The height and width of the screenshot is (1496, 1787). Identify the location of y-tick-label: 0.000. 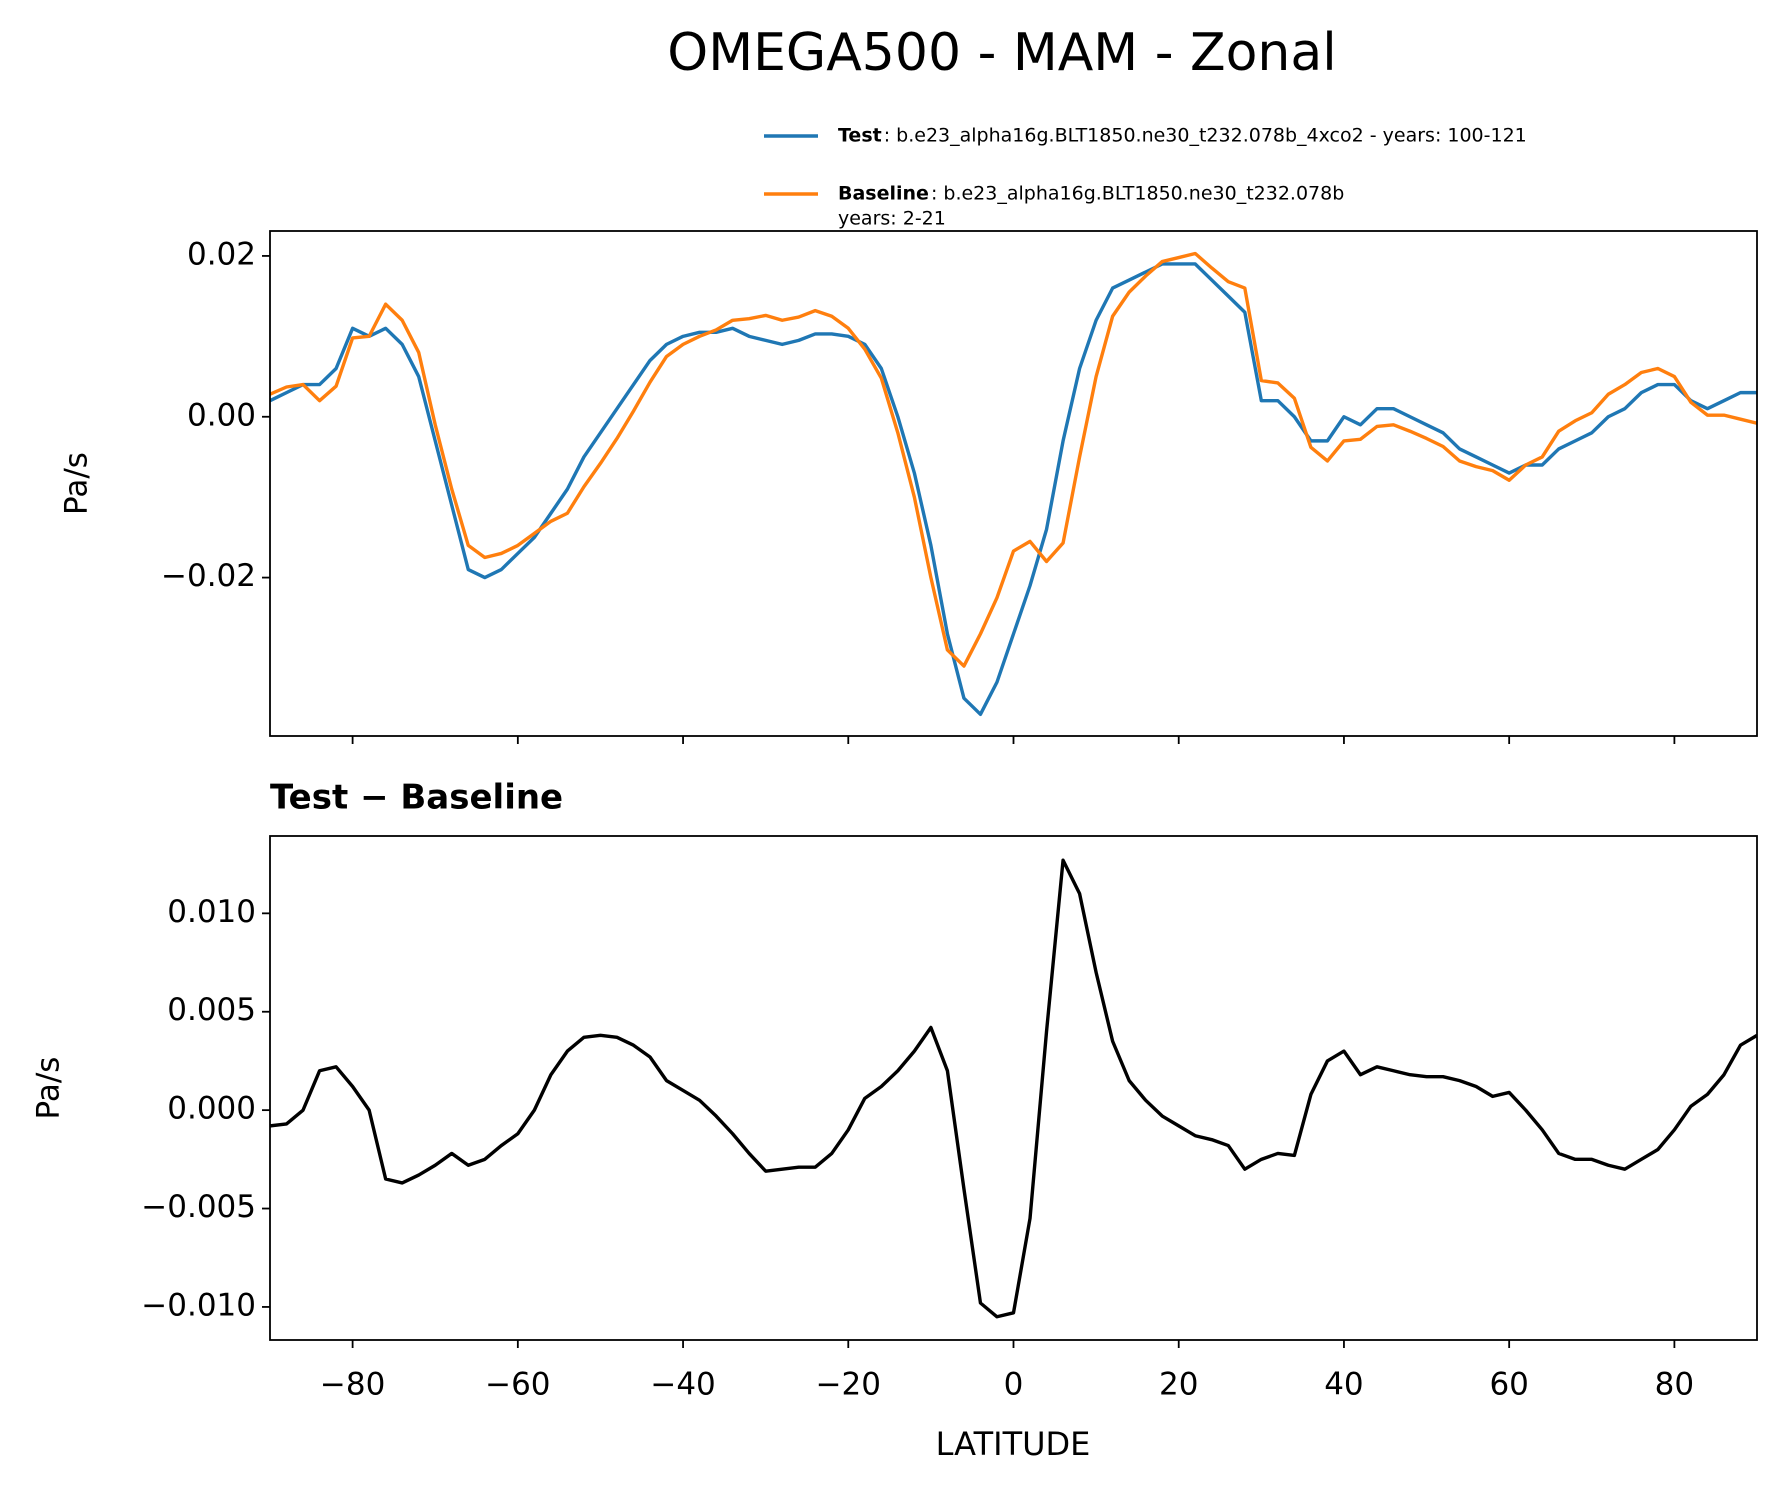
(211, 1109).